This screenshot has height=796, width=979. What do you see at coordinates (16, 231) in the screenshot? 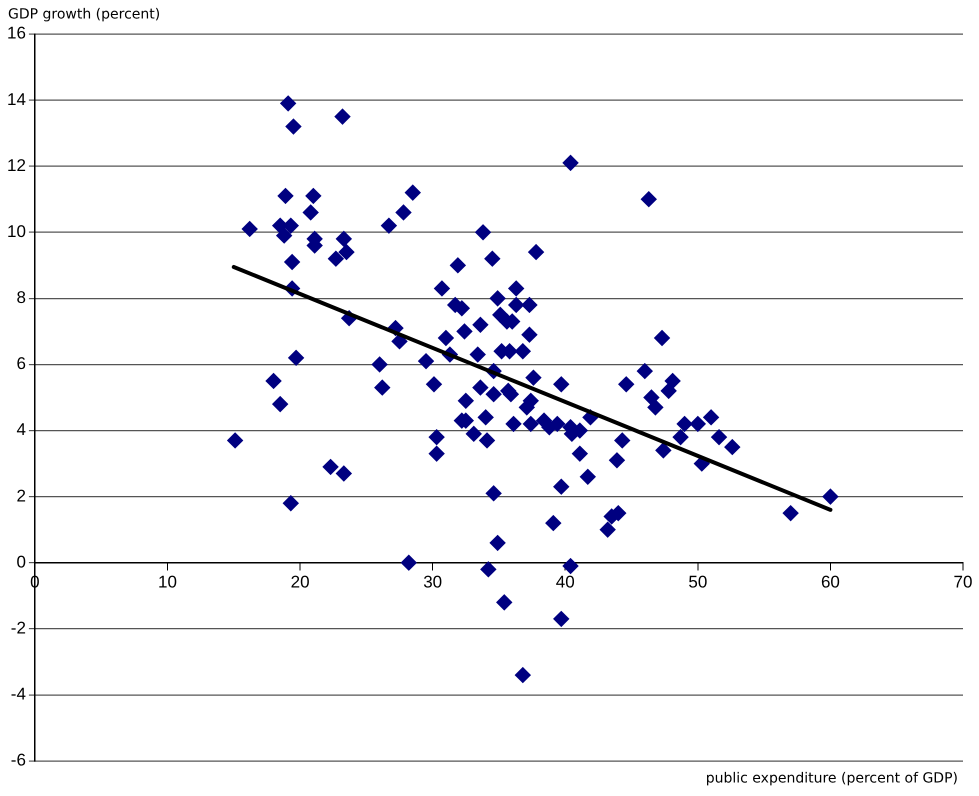
I see `y-tick-label: 10` at bounding box center [16, 231].